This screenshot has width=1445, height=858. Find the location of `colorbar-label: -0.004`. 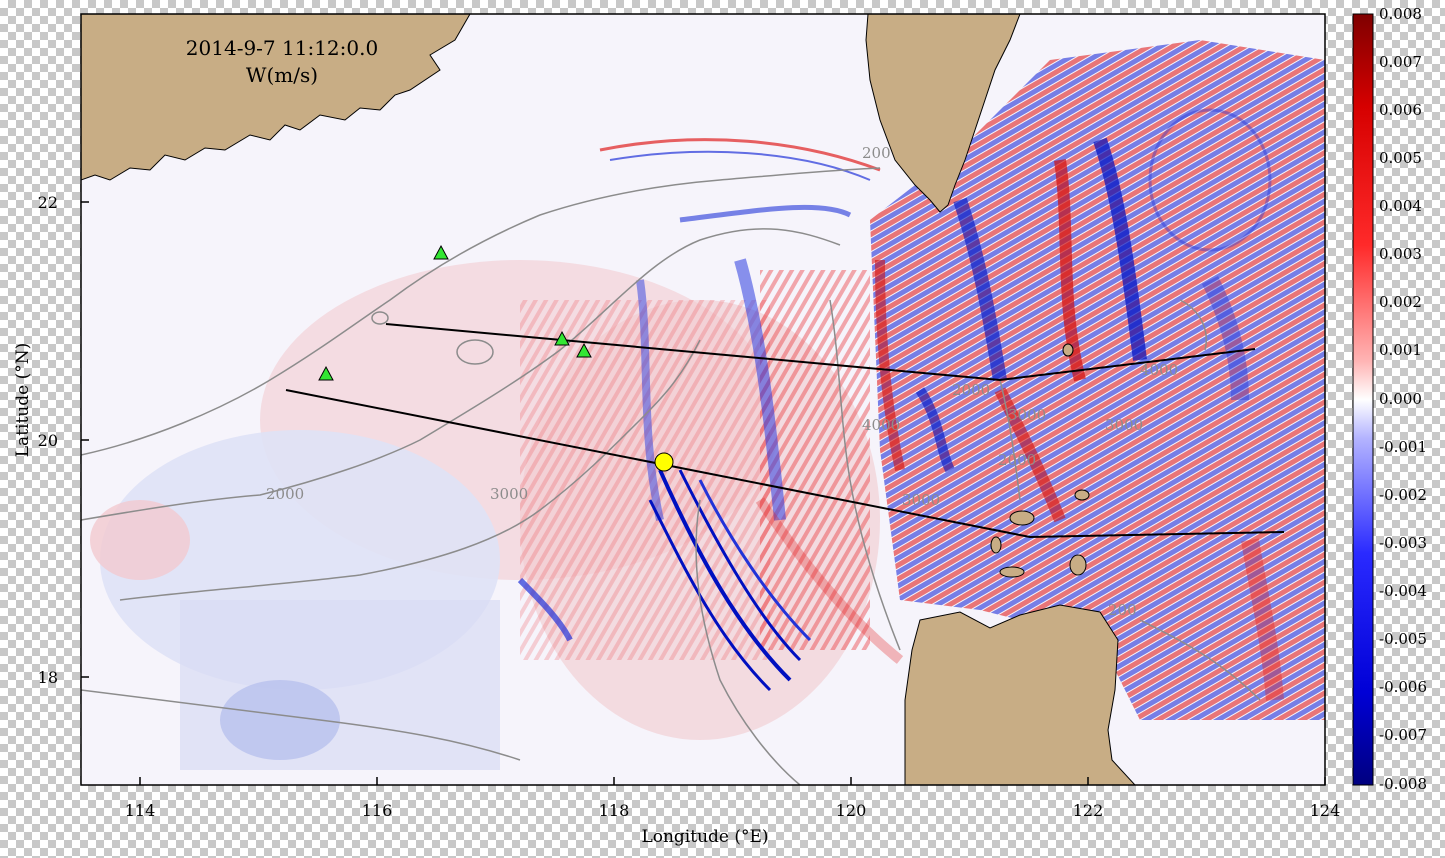

colorbar-label: -0.004 is located at coordinates (1403, 591).